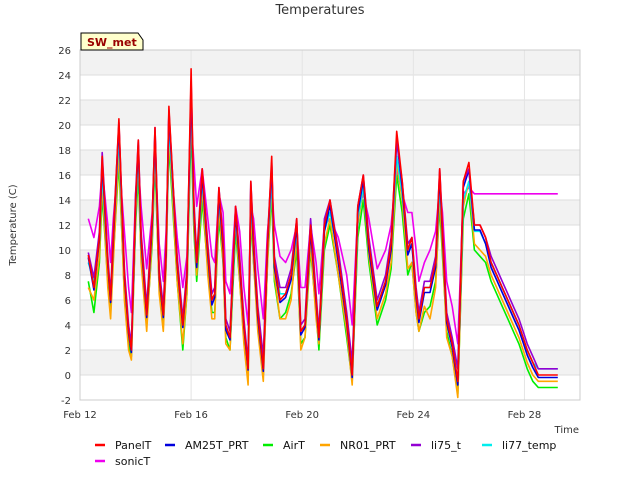  What do you see at coordinates (66, 401) in the screenshot?
I see `y-tick-label: -2` at bounding box center [66, 401].